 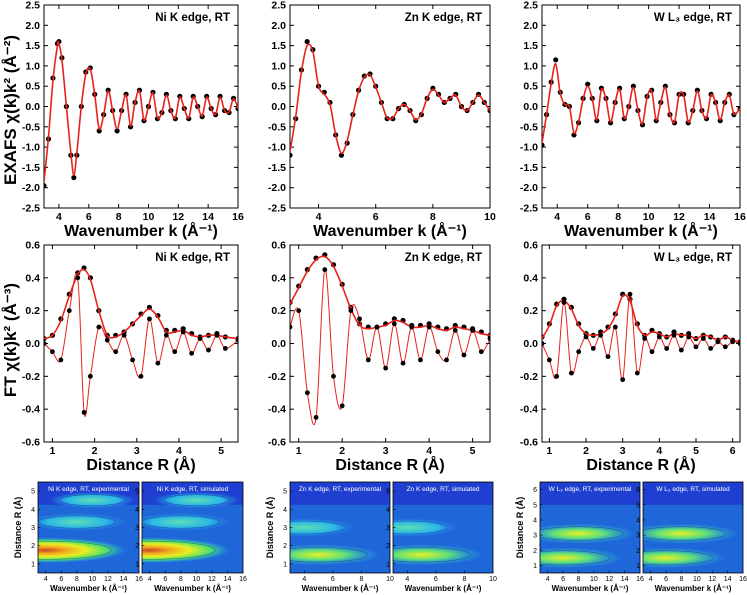 What do you see at coordinates (10, 110) in the screenshot?
I see `exafs-row-ylabel: EXAFS χ(k)k² (Å⁻²)` at bounding box center [10, 110].